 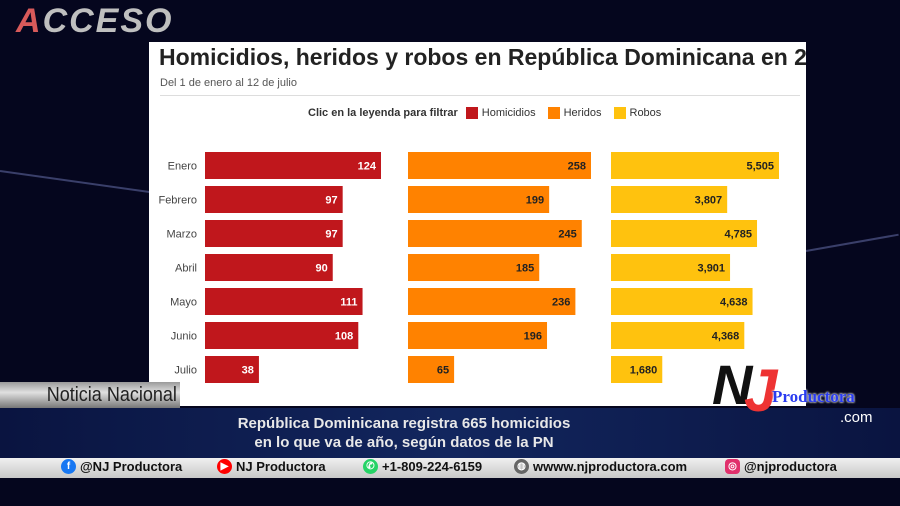 What do you see at coordinates (224, 466) in the screenshot?
I see `youtube-icon: ▶` at bounding box center [224, 466].